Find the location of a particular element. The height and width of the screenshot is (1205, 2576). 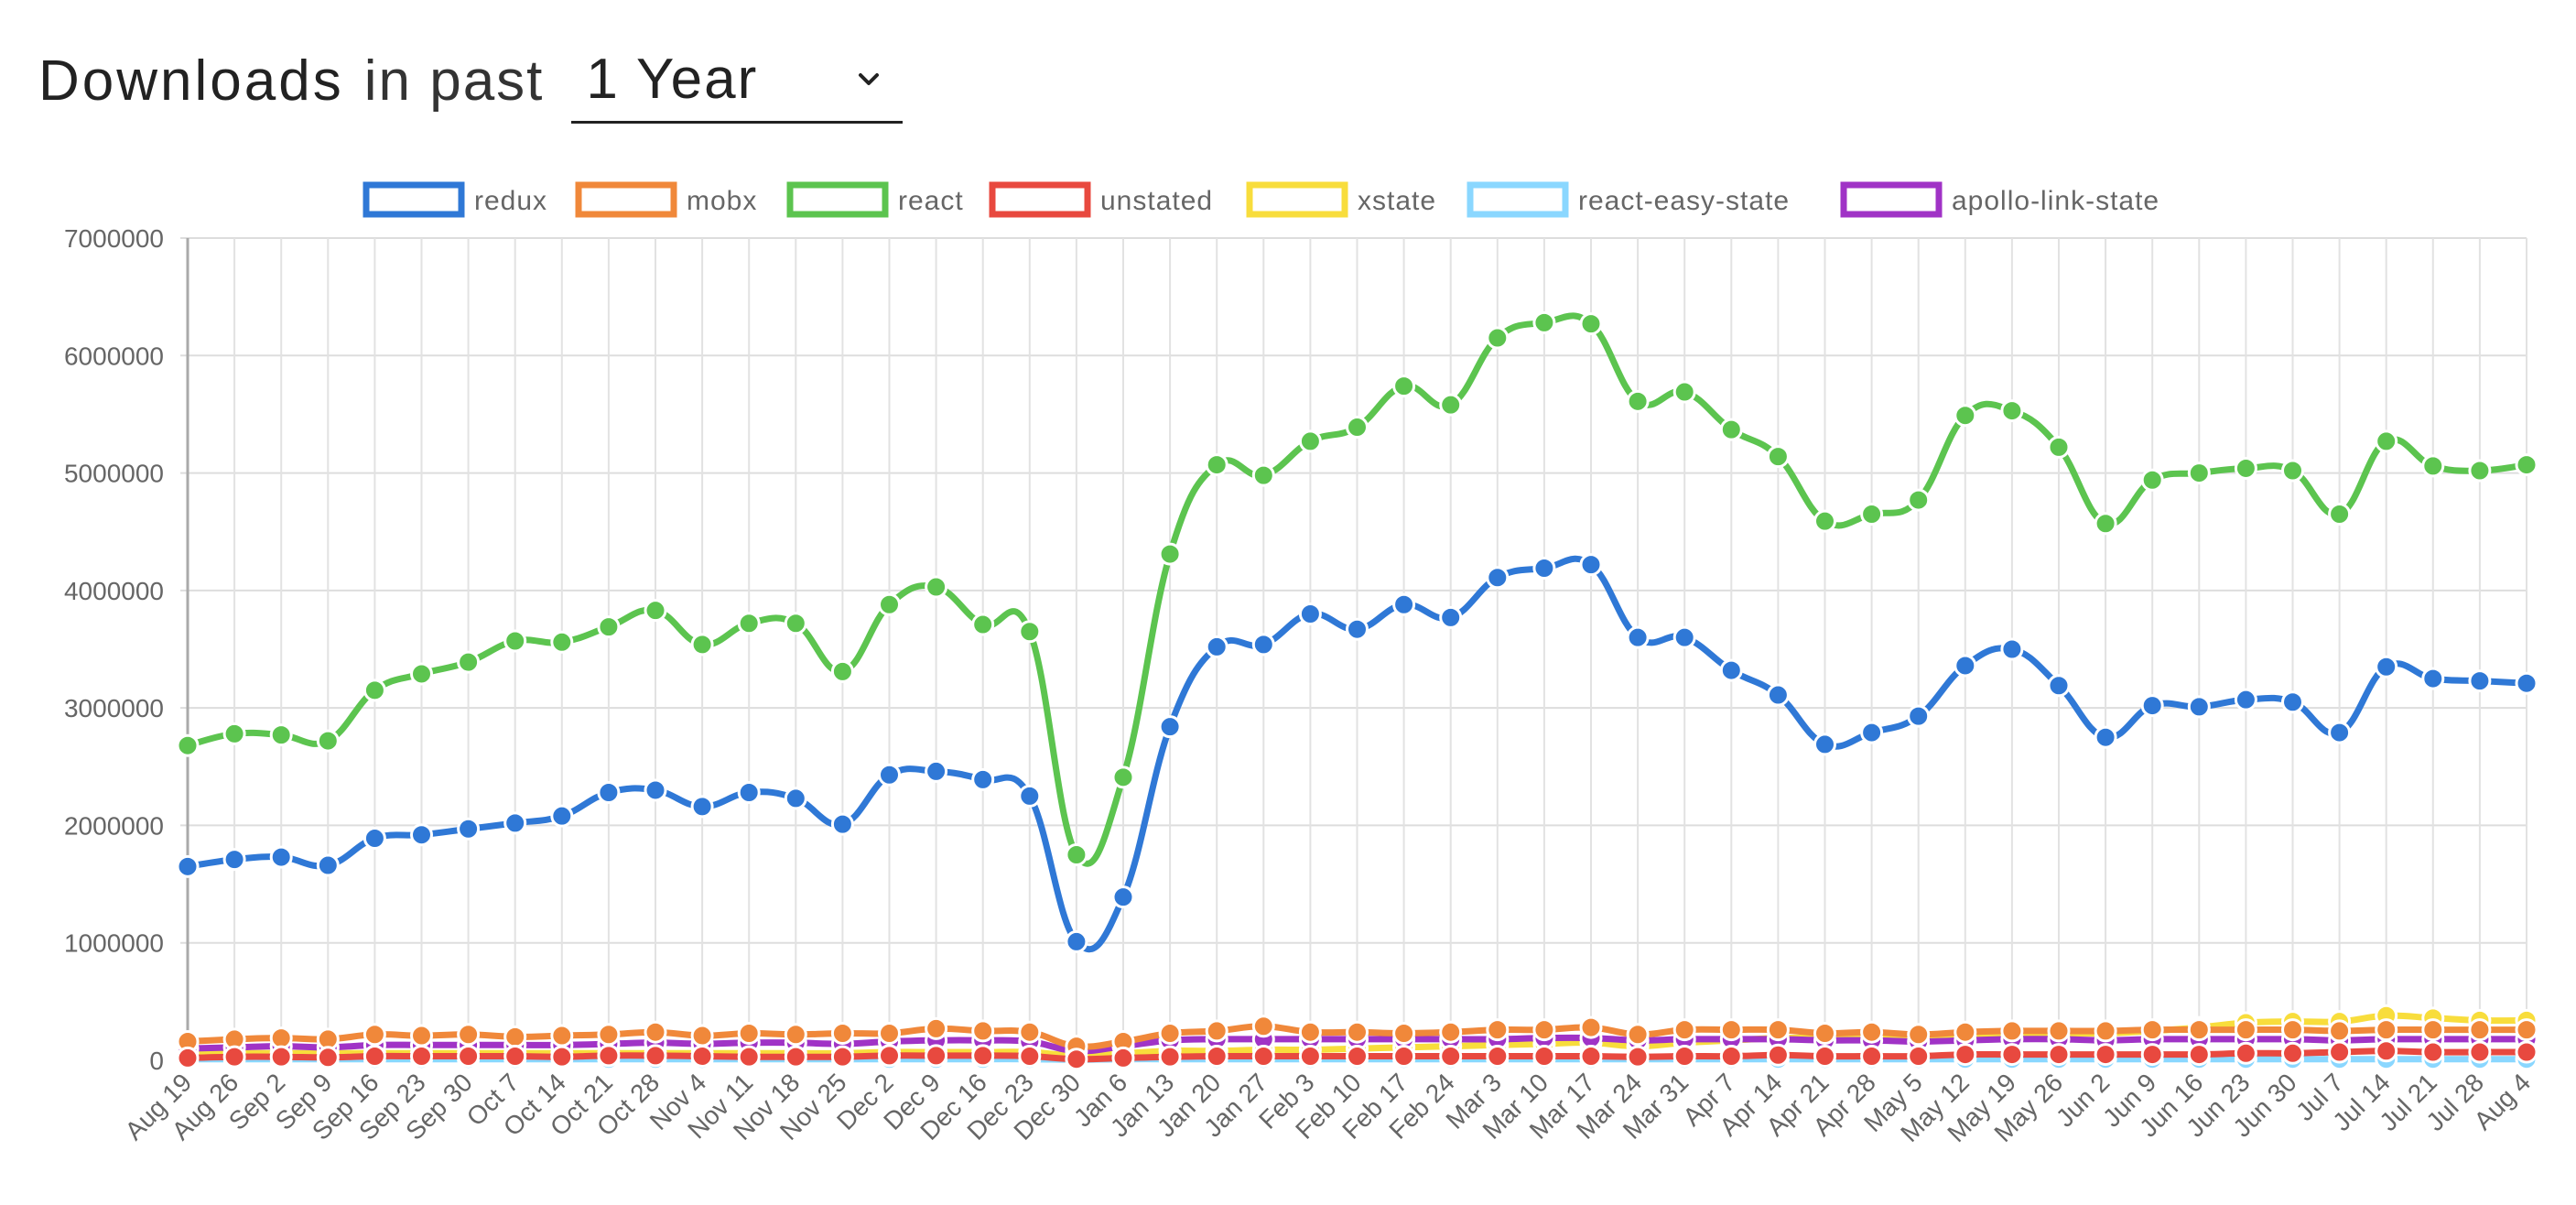

legend-label-react: react is located at coordinates (931, 201).